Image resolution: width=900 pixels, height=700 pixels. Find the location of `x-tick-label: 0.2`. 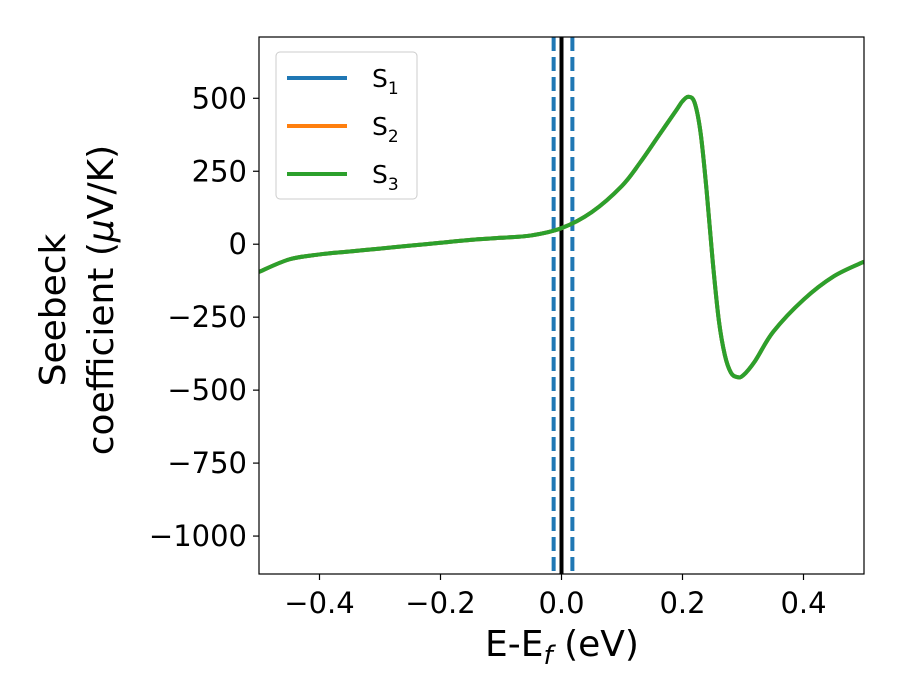

x-tick-label: 0.2 is located at coordinates (682, 603).